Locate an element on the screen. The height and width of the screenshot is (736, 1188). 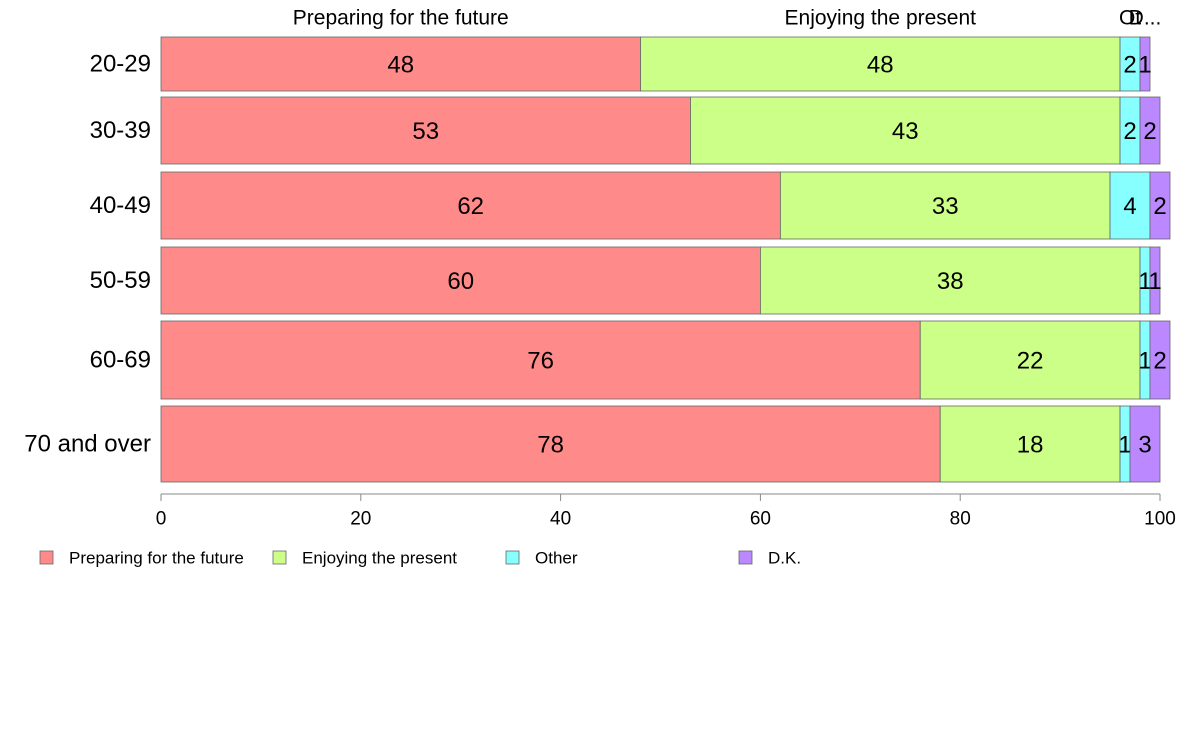
category-label: 60-69 is located at coordinates (120, 360).